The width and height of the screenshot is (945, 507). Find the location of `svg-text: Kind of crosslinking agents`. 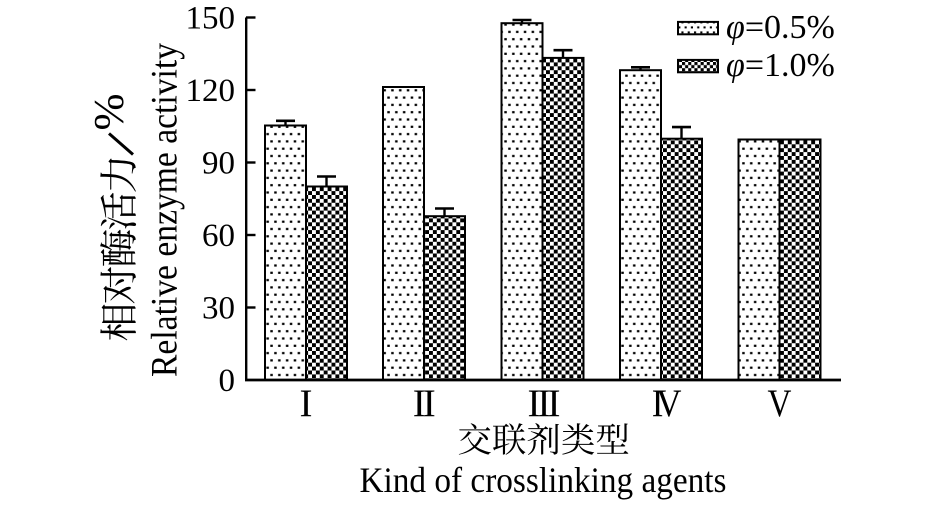

svg-text: Kind of crosslinking agents is located at coordinates (543, 480).